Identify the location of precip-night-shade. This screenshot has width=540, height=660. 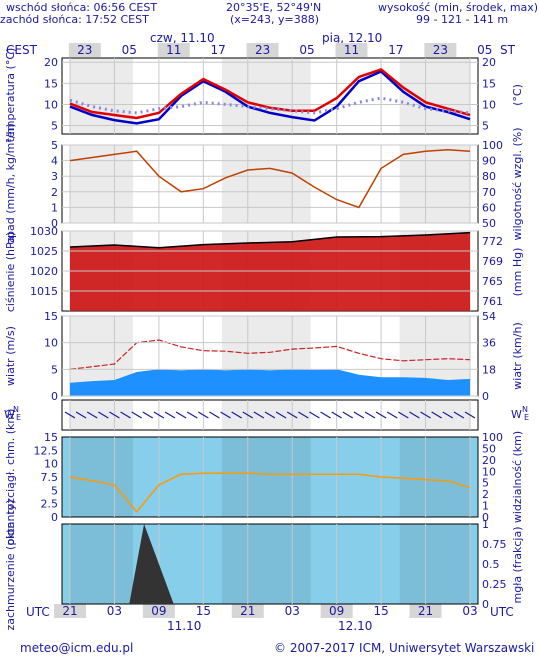
(101, 184).